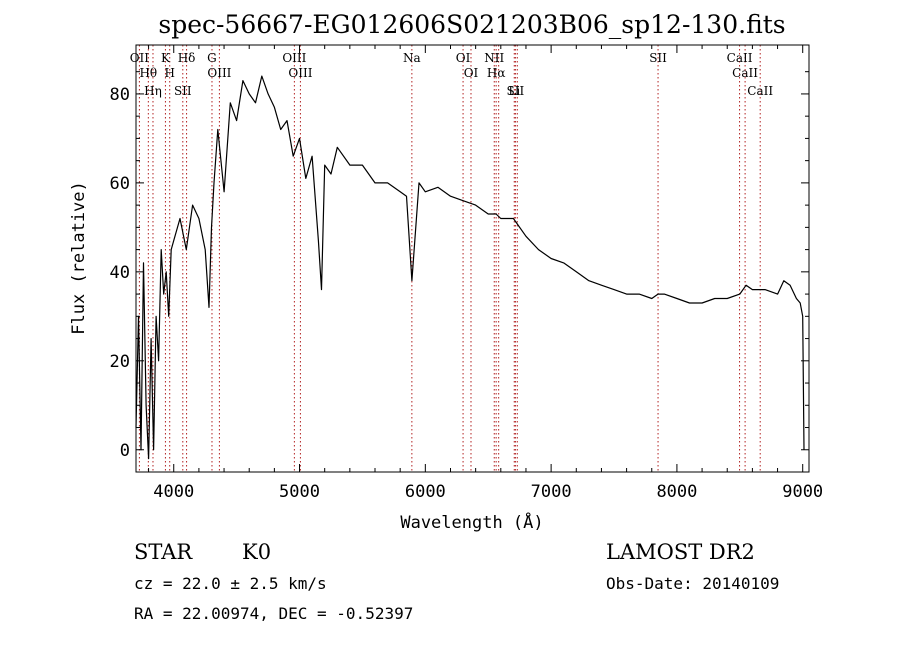  What do you see at coordinates (125, 451) in the screenshot?
I see `y-tick-label: 0` at bounding box center [125, 451].